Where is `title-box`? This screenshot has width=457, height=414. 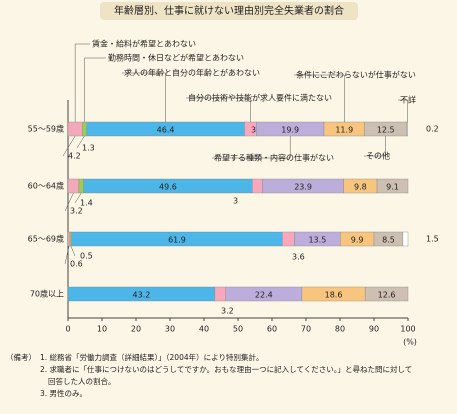
title-box is located at coordinates (229, 11).